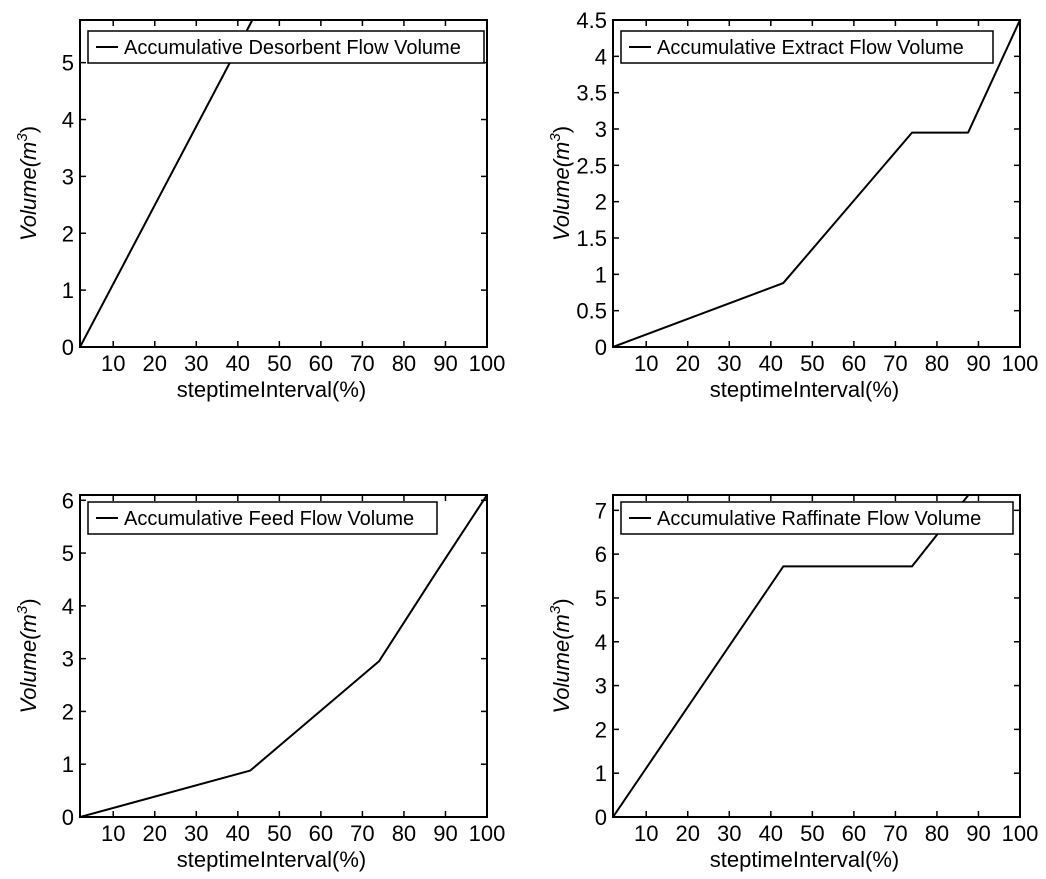 This screenshot has width=1046, height=879. I want to click on y-tick-label: 0.5, so click(591, 311).